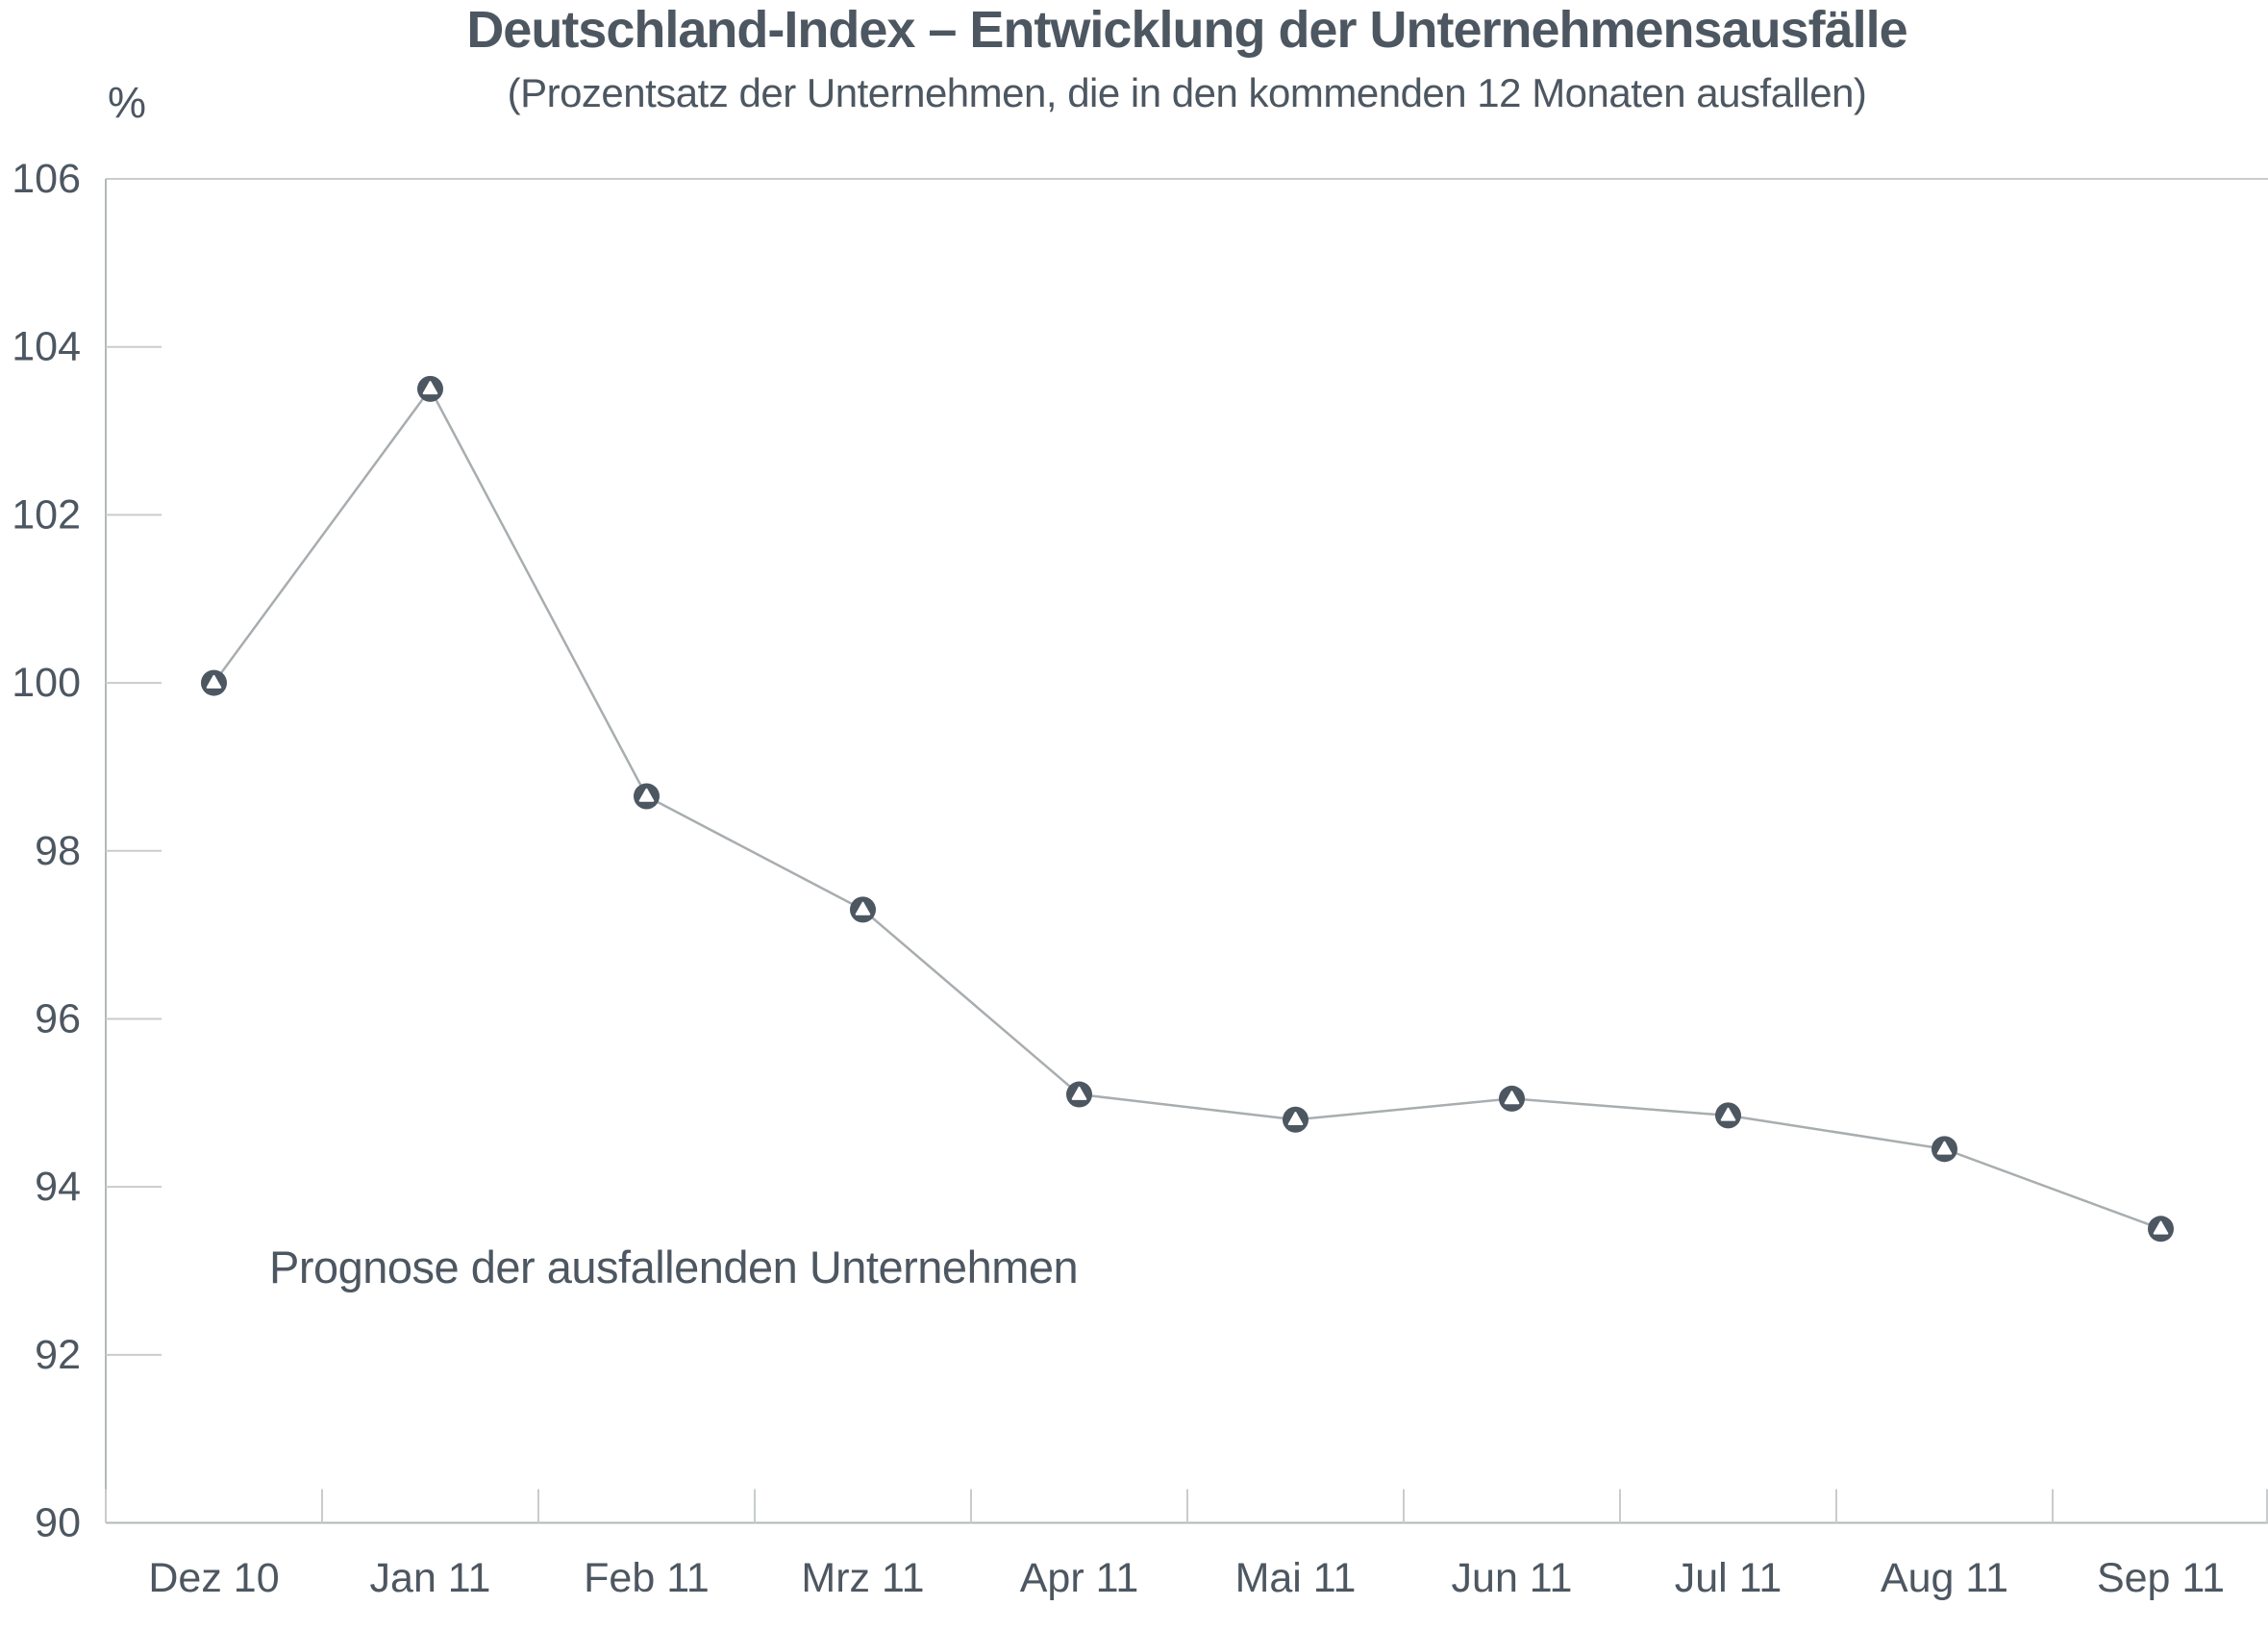  Describe the element at coordinates (58, 1018) in the screenshot. I see `y-tick-label: 96` at that location.